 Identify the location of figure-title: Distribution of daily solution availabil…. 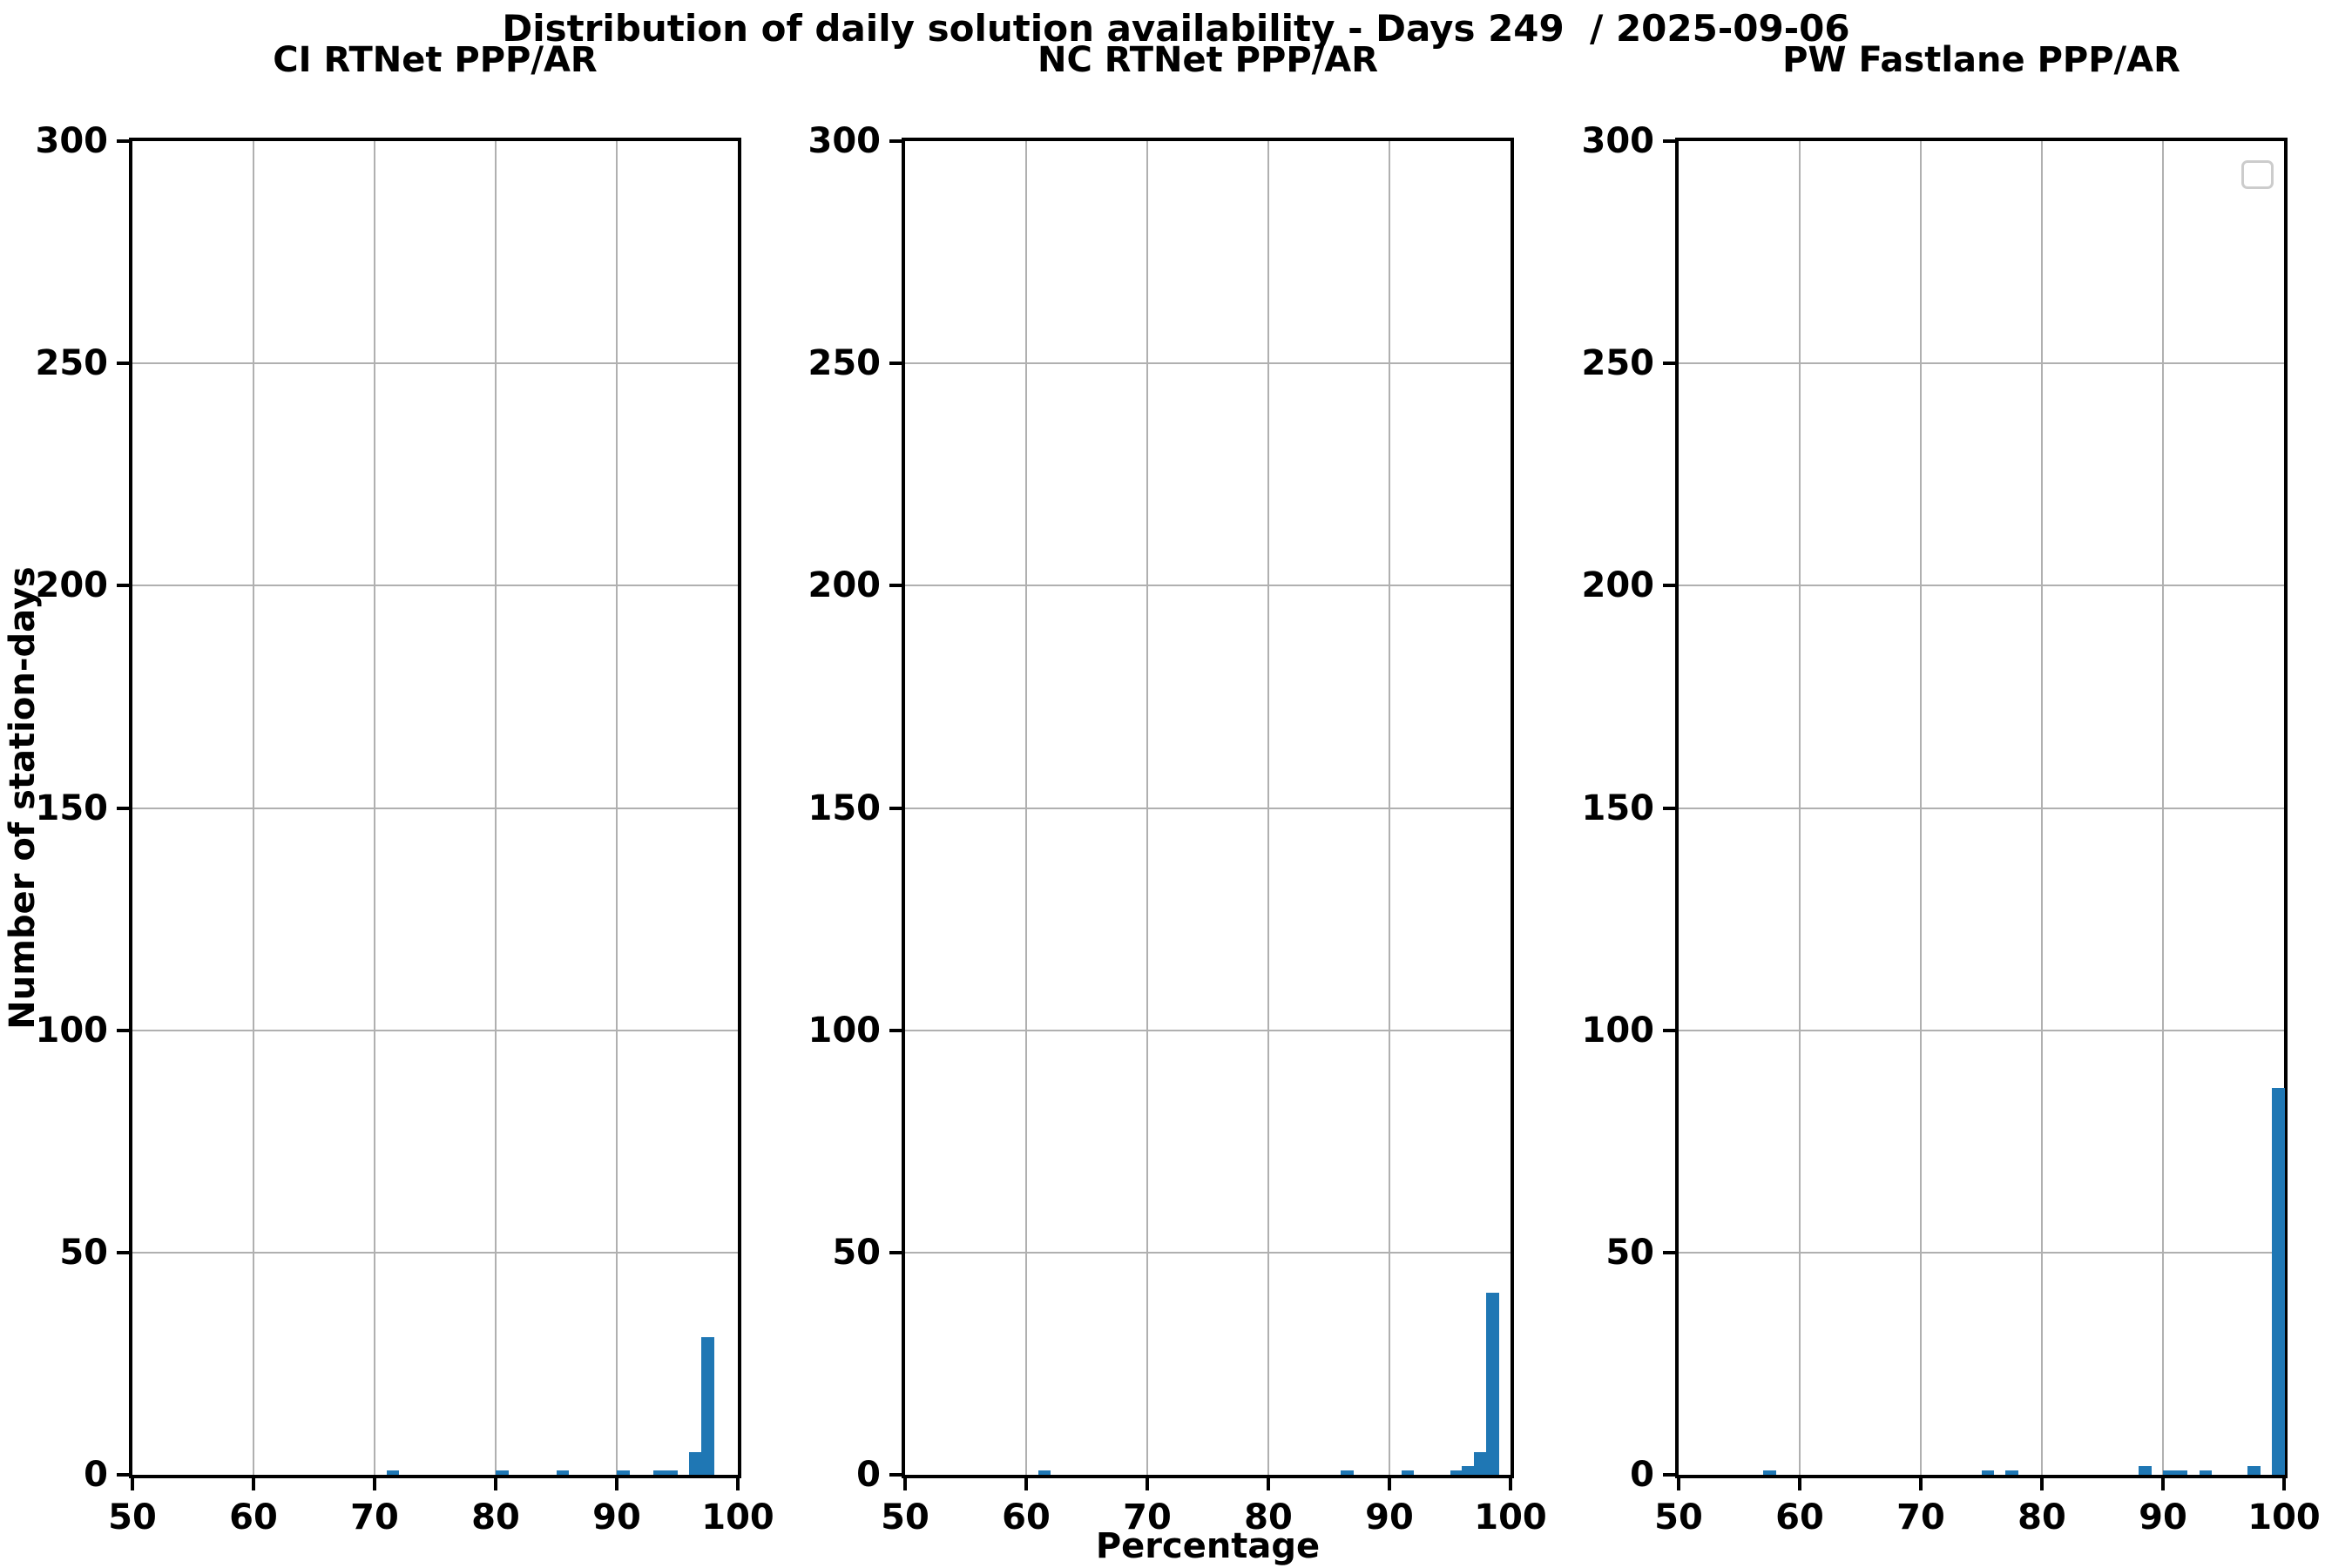
(1176, 28).